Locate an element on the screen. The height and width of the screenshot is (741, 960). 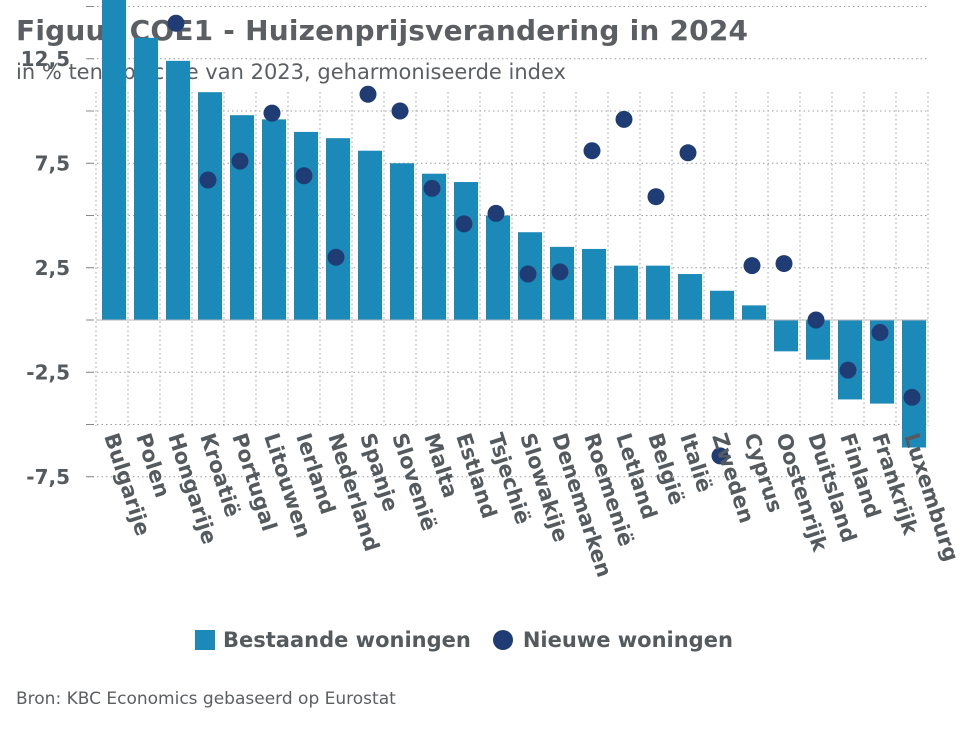
legend-label-new: Nieuwe woningen is located at coordinates (627, 640).